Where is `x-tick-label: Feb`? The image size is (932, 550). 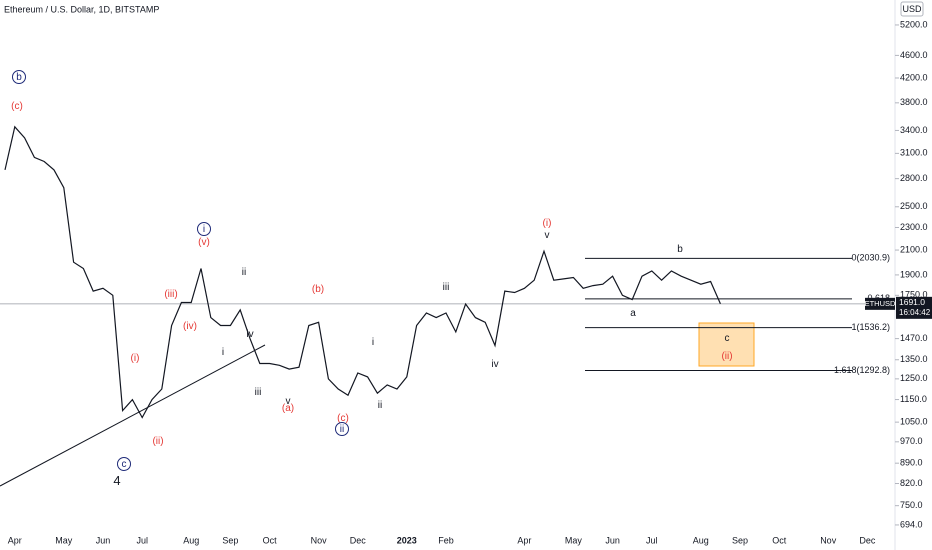
x-tick-label: Feb is located at coordinates (446, 540).